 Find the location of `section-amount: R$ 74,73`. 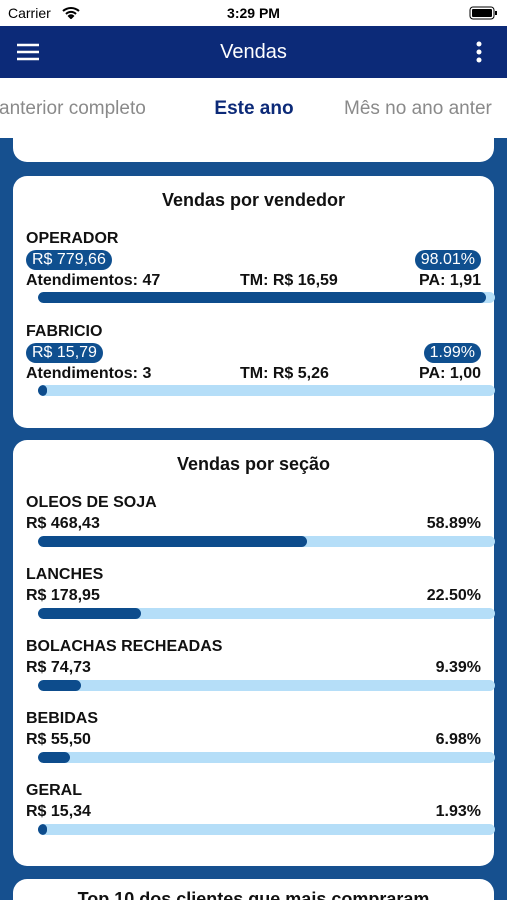

section-amount: R$ 74,73 is located at coordinates (58, 667).